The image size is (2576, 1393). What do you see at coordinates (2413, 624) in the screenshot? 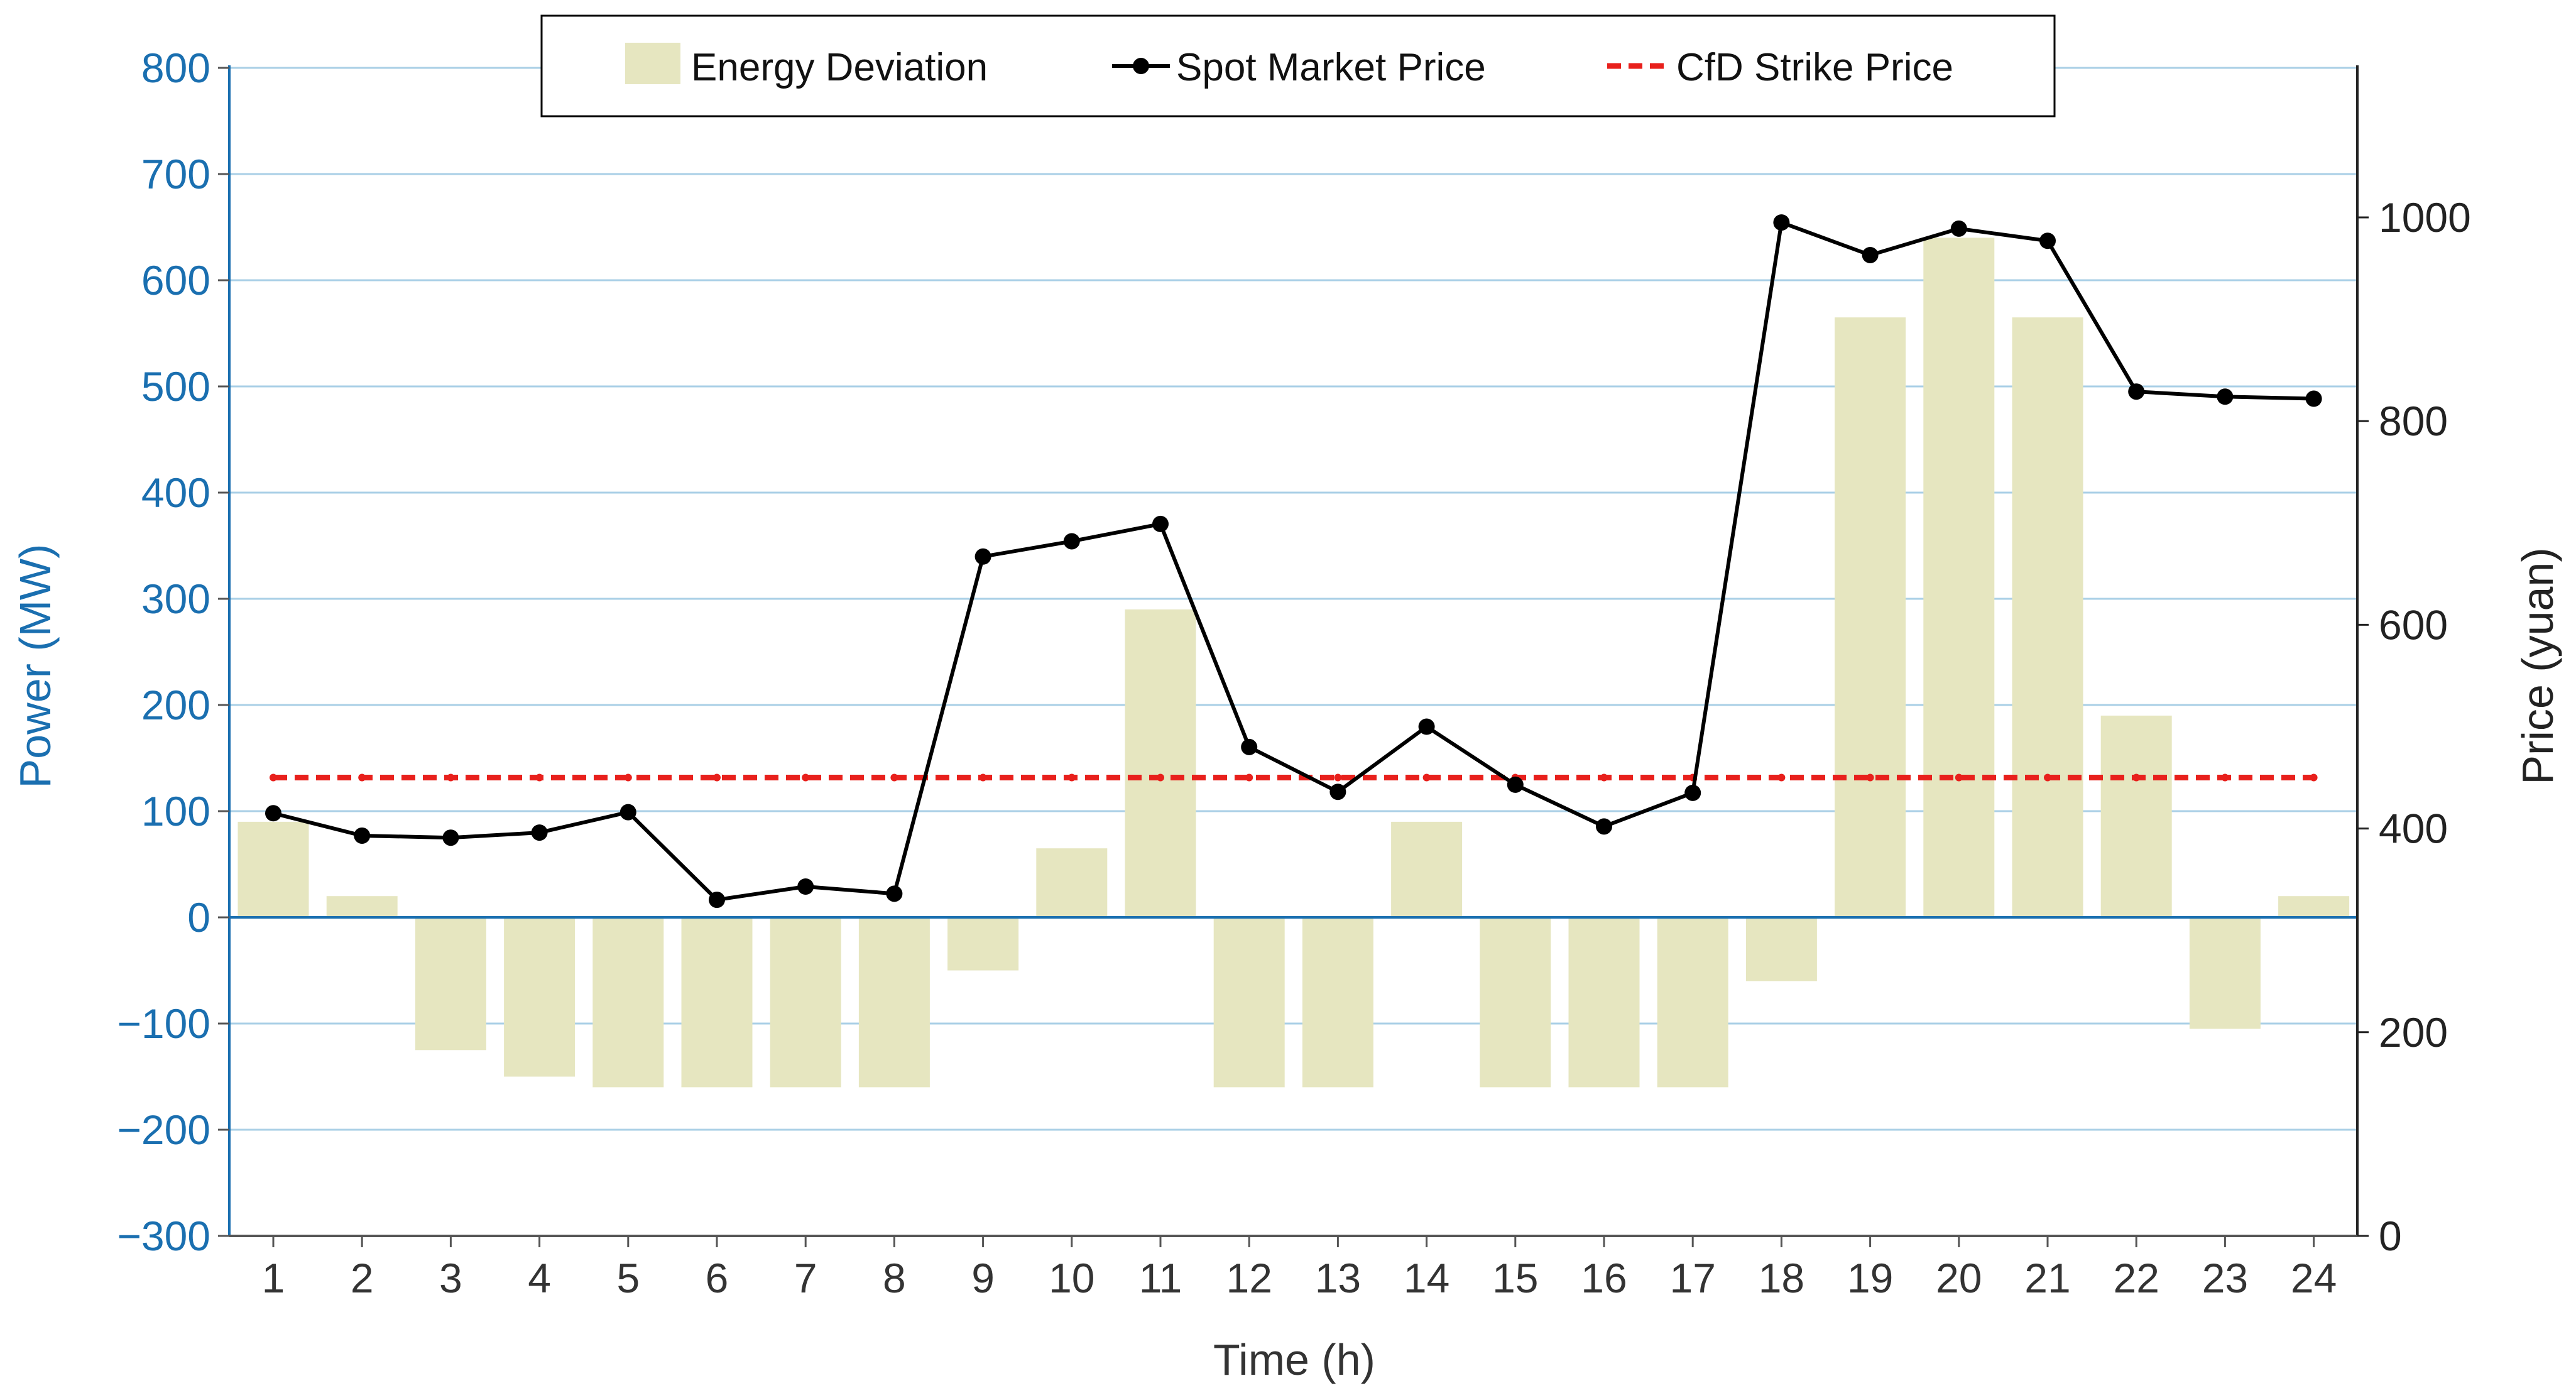
I see `y2-tick-label: 600` at bounding box center [2413, 624].